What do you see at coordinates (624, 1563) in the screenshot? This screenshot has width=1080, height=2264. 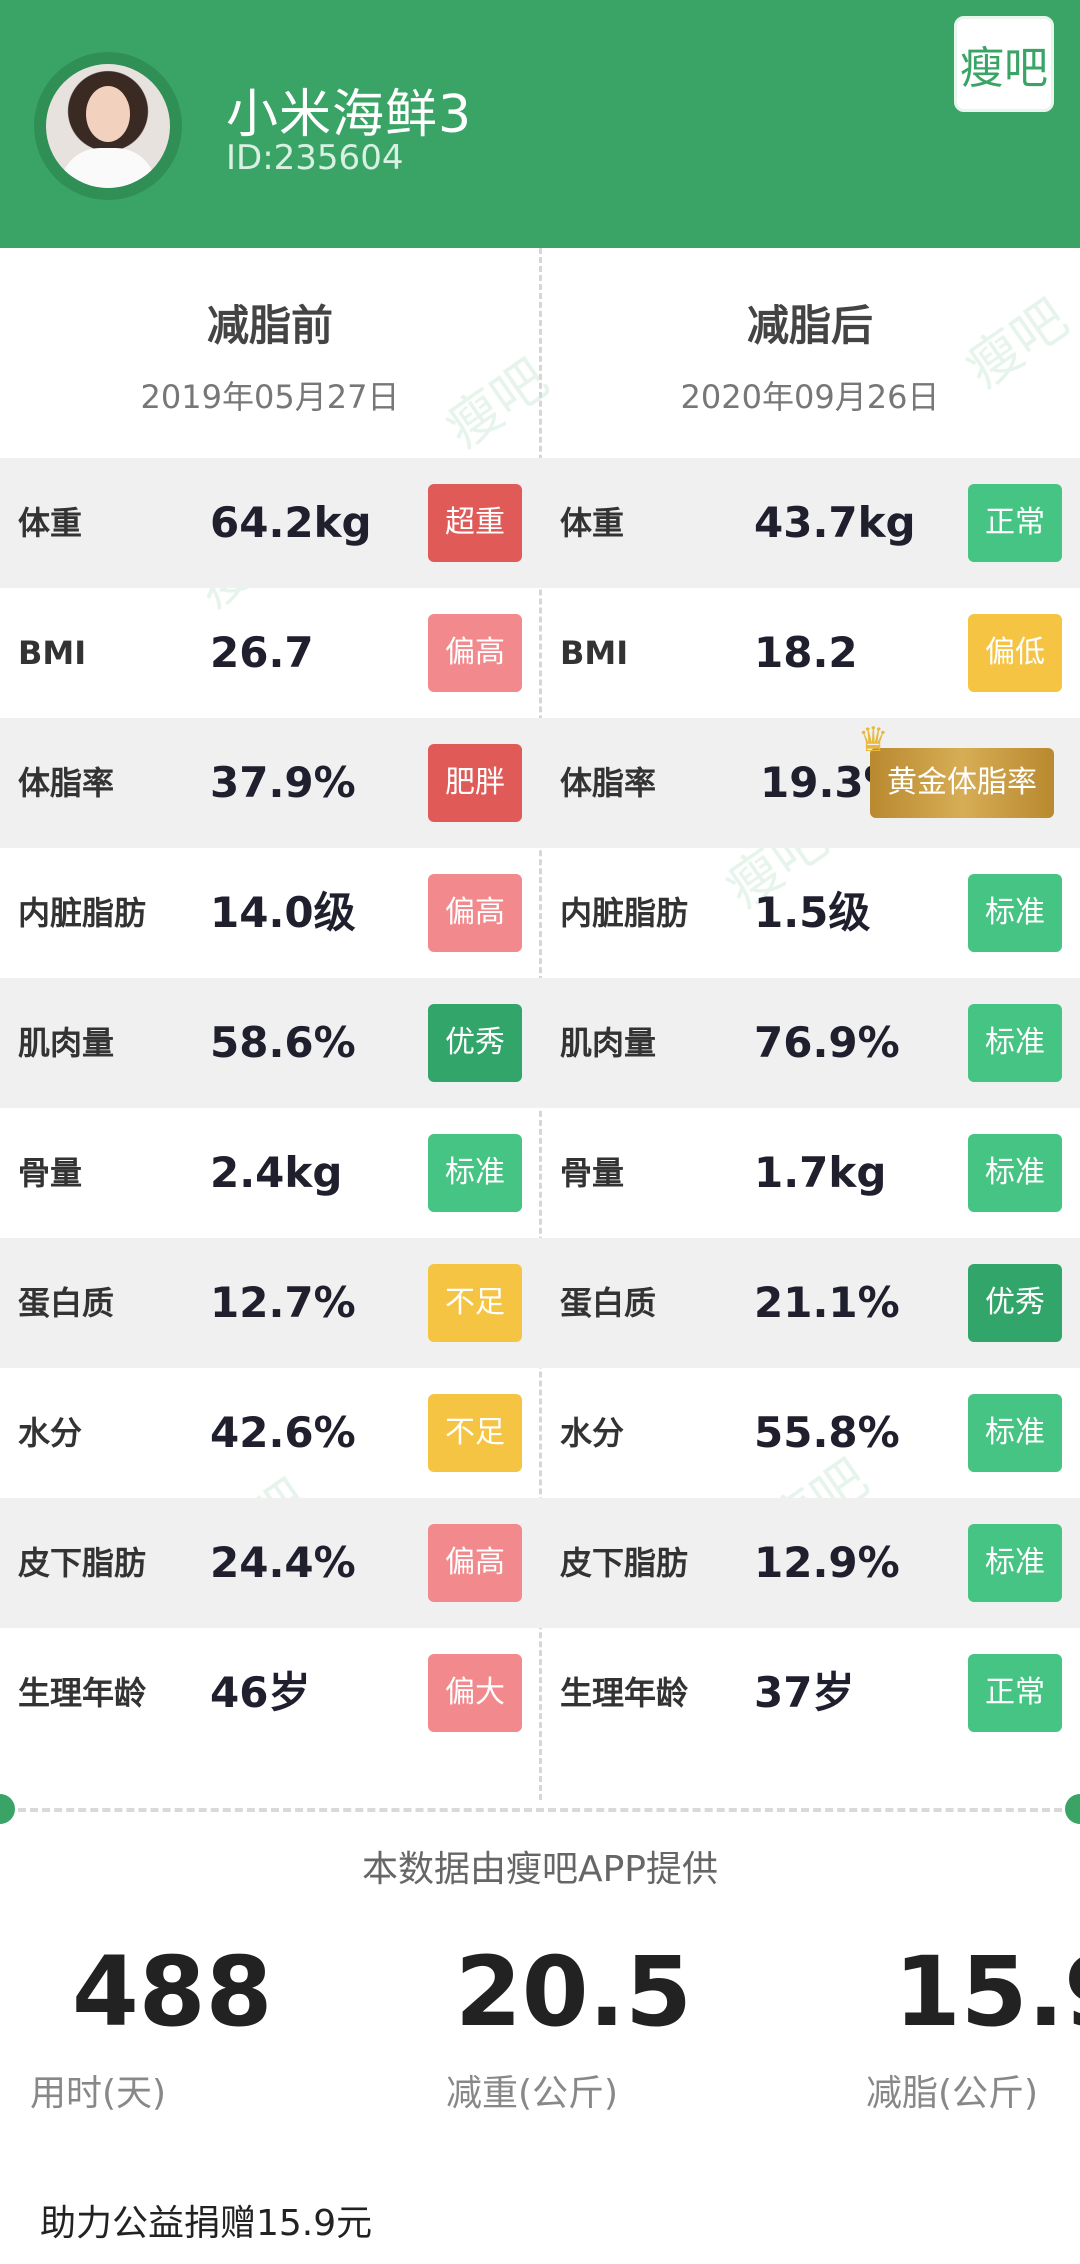 I see `after-metric-label: 皮下脂肪` at bounding box center [624, 1563].